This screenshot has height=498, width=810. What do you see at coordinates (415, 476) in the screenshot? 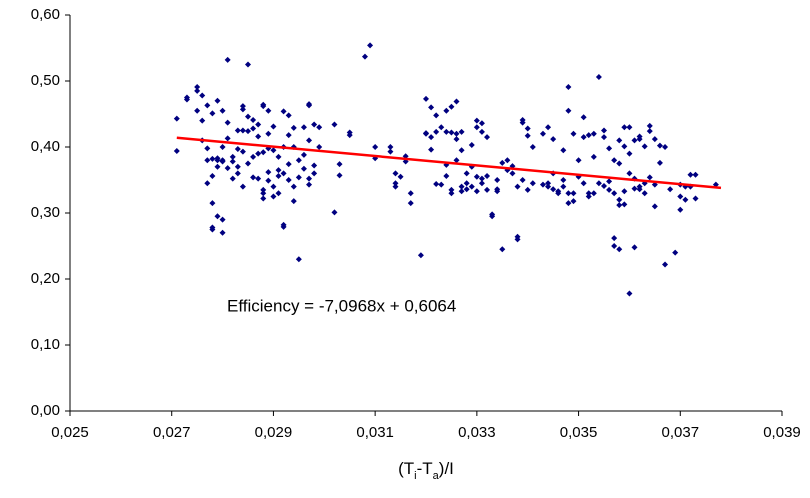
I see `x-axis-title-subscript: i` at bounding box center [415, 476].